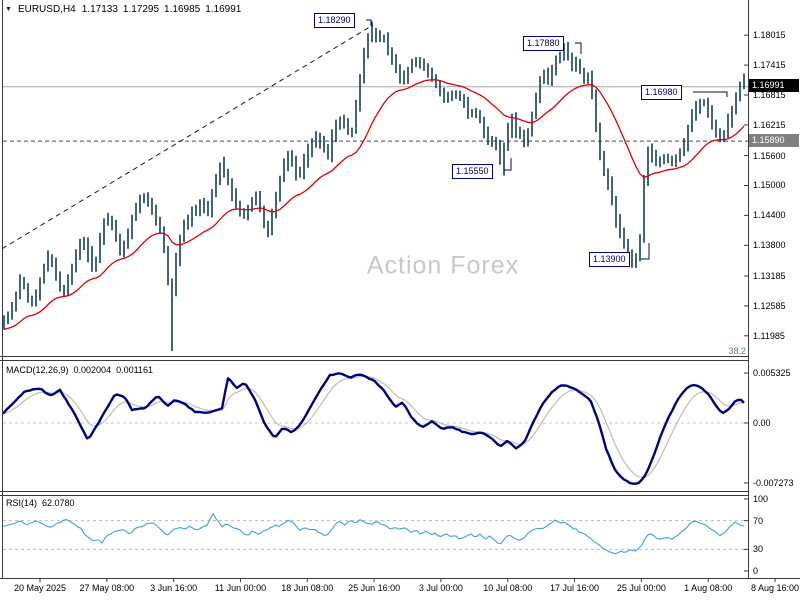 The height and width of the screenshot is (600, 800). Describe the element at coordinates (661, 92) in the screenshot. I see `price-annotation-resistance: 1.16980` at that location.